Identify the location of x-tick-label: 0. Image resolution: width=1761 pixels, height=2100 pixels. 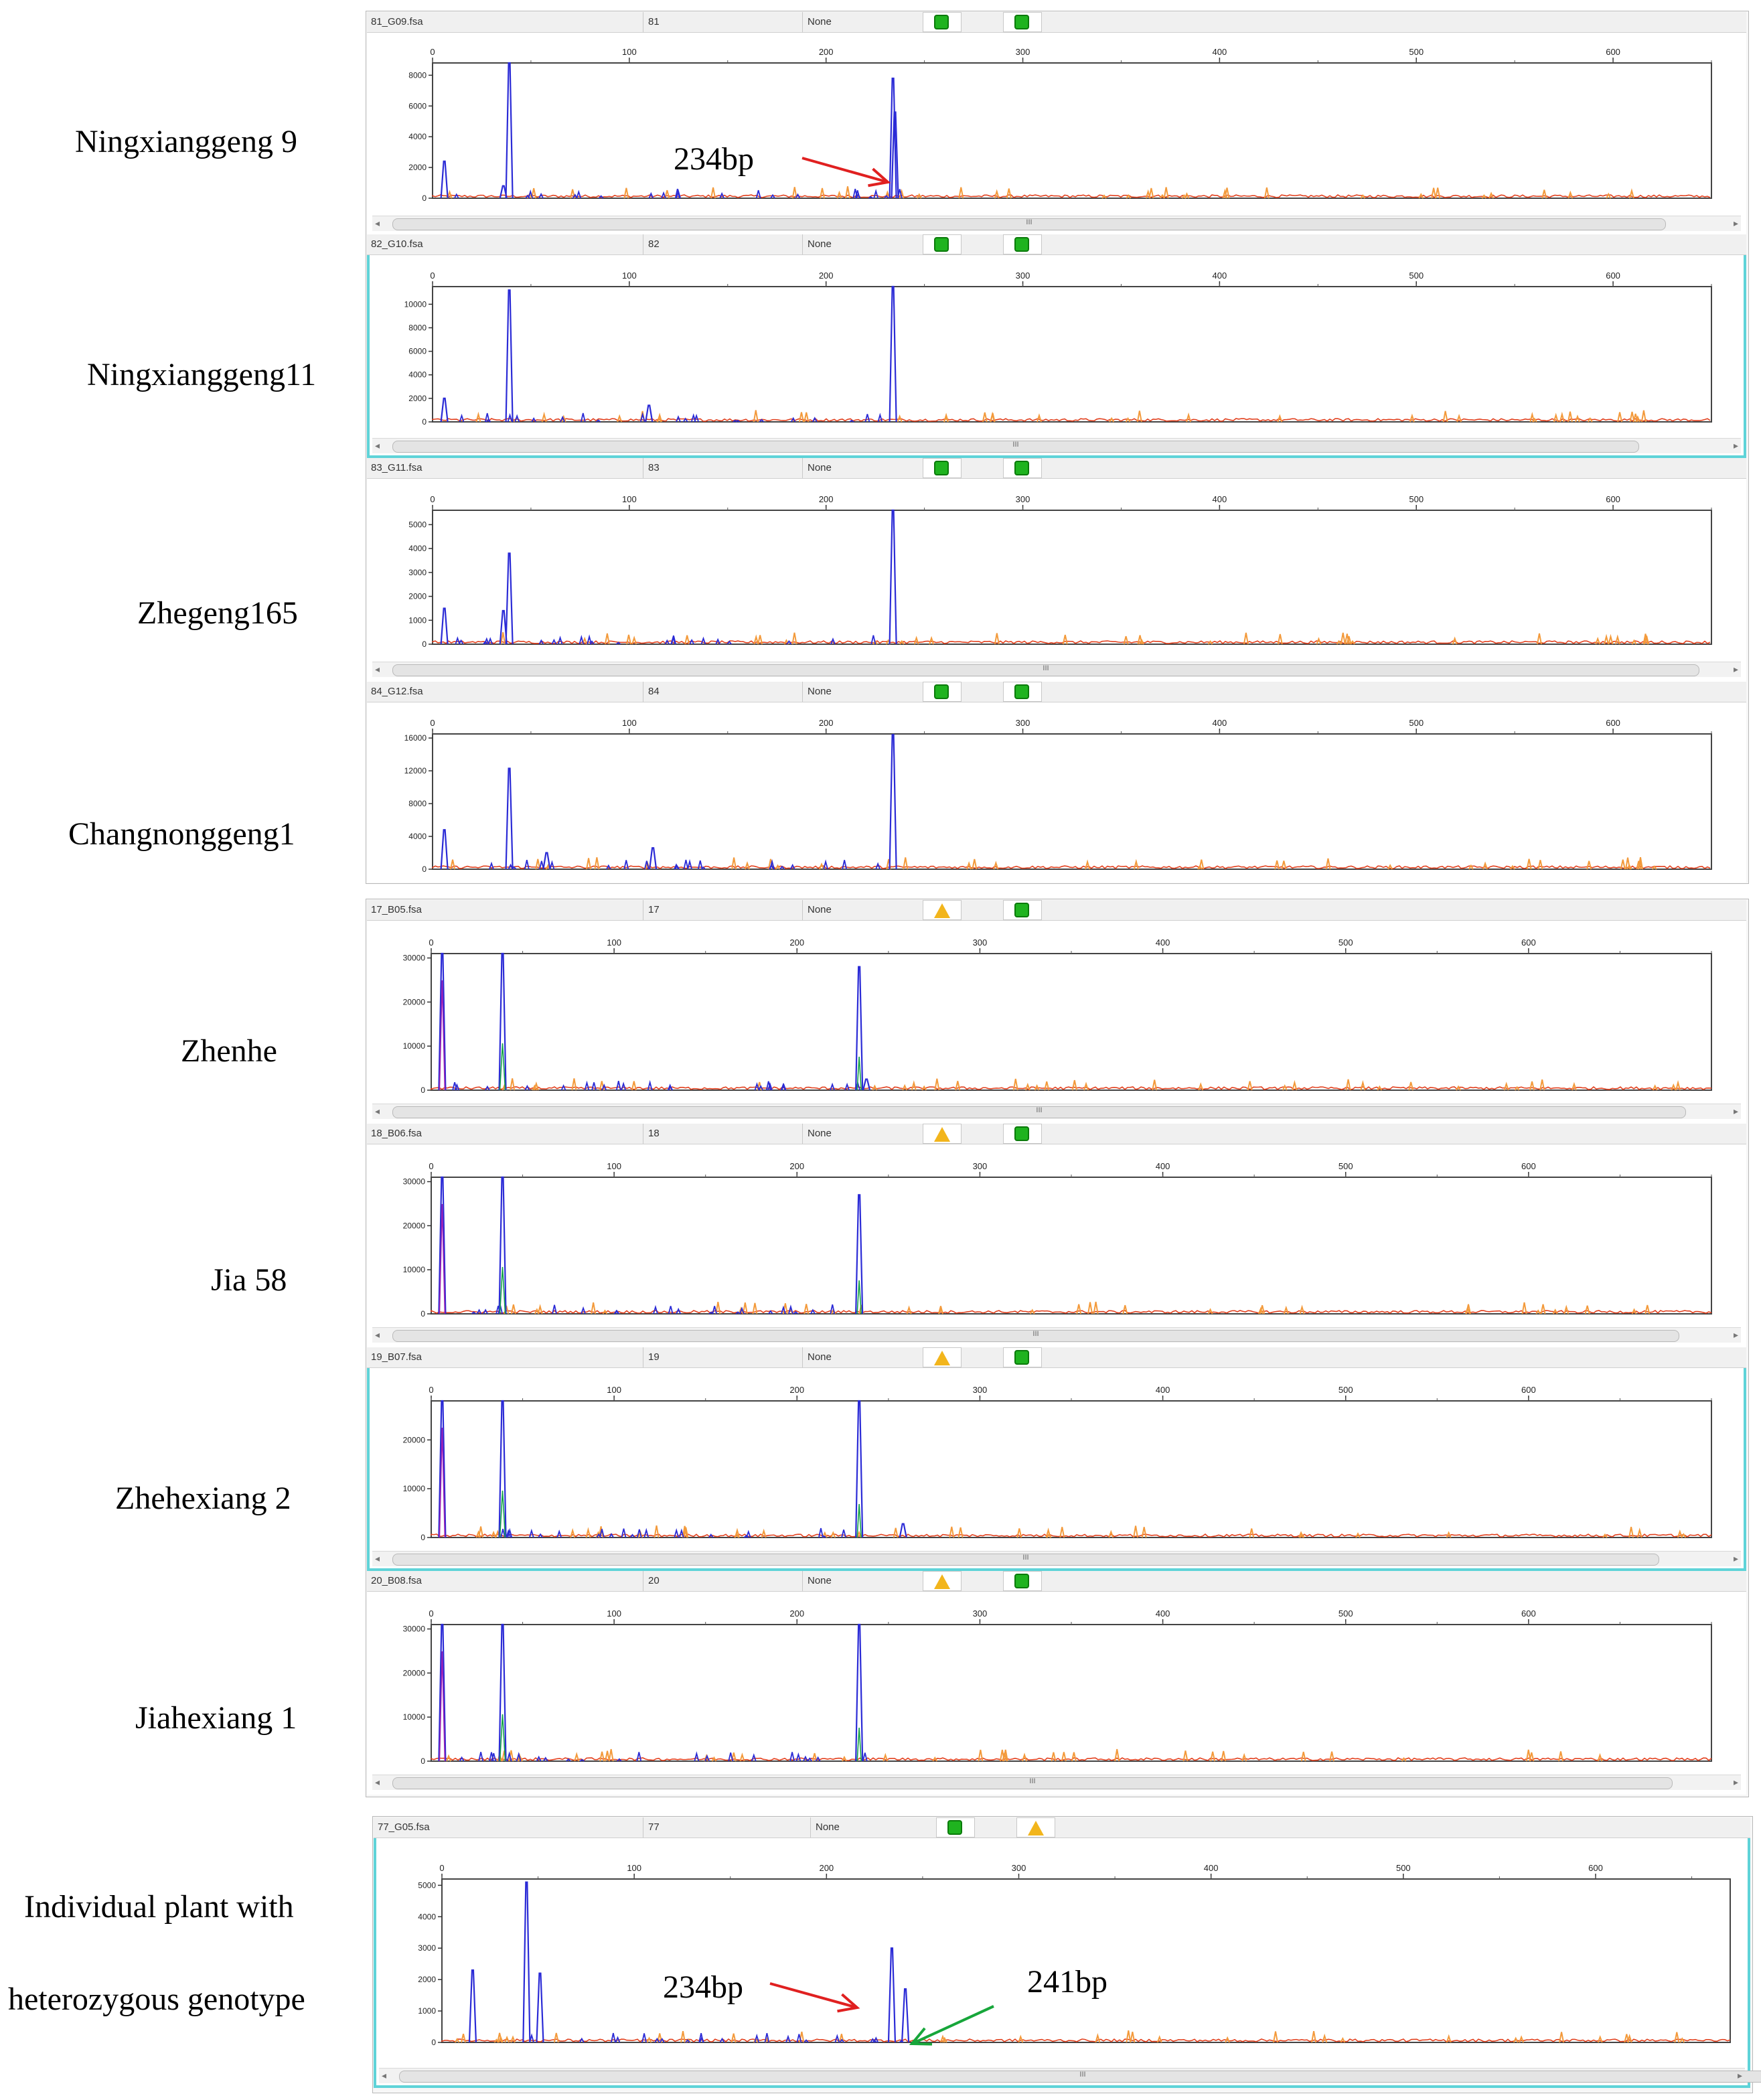
(432, 52).